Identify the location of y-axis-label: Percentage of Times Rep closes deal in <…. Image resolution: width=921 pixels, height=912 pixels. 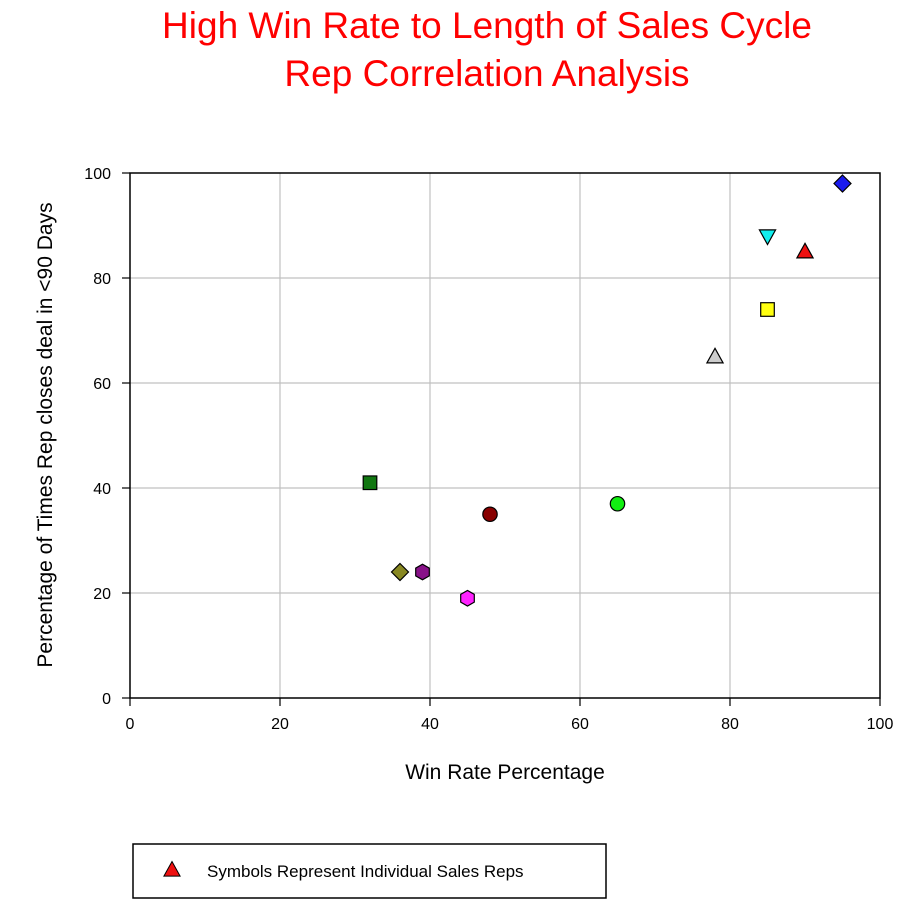
(45, 434).